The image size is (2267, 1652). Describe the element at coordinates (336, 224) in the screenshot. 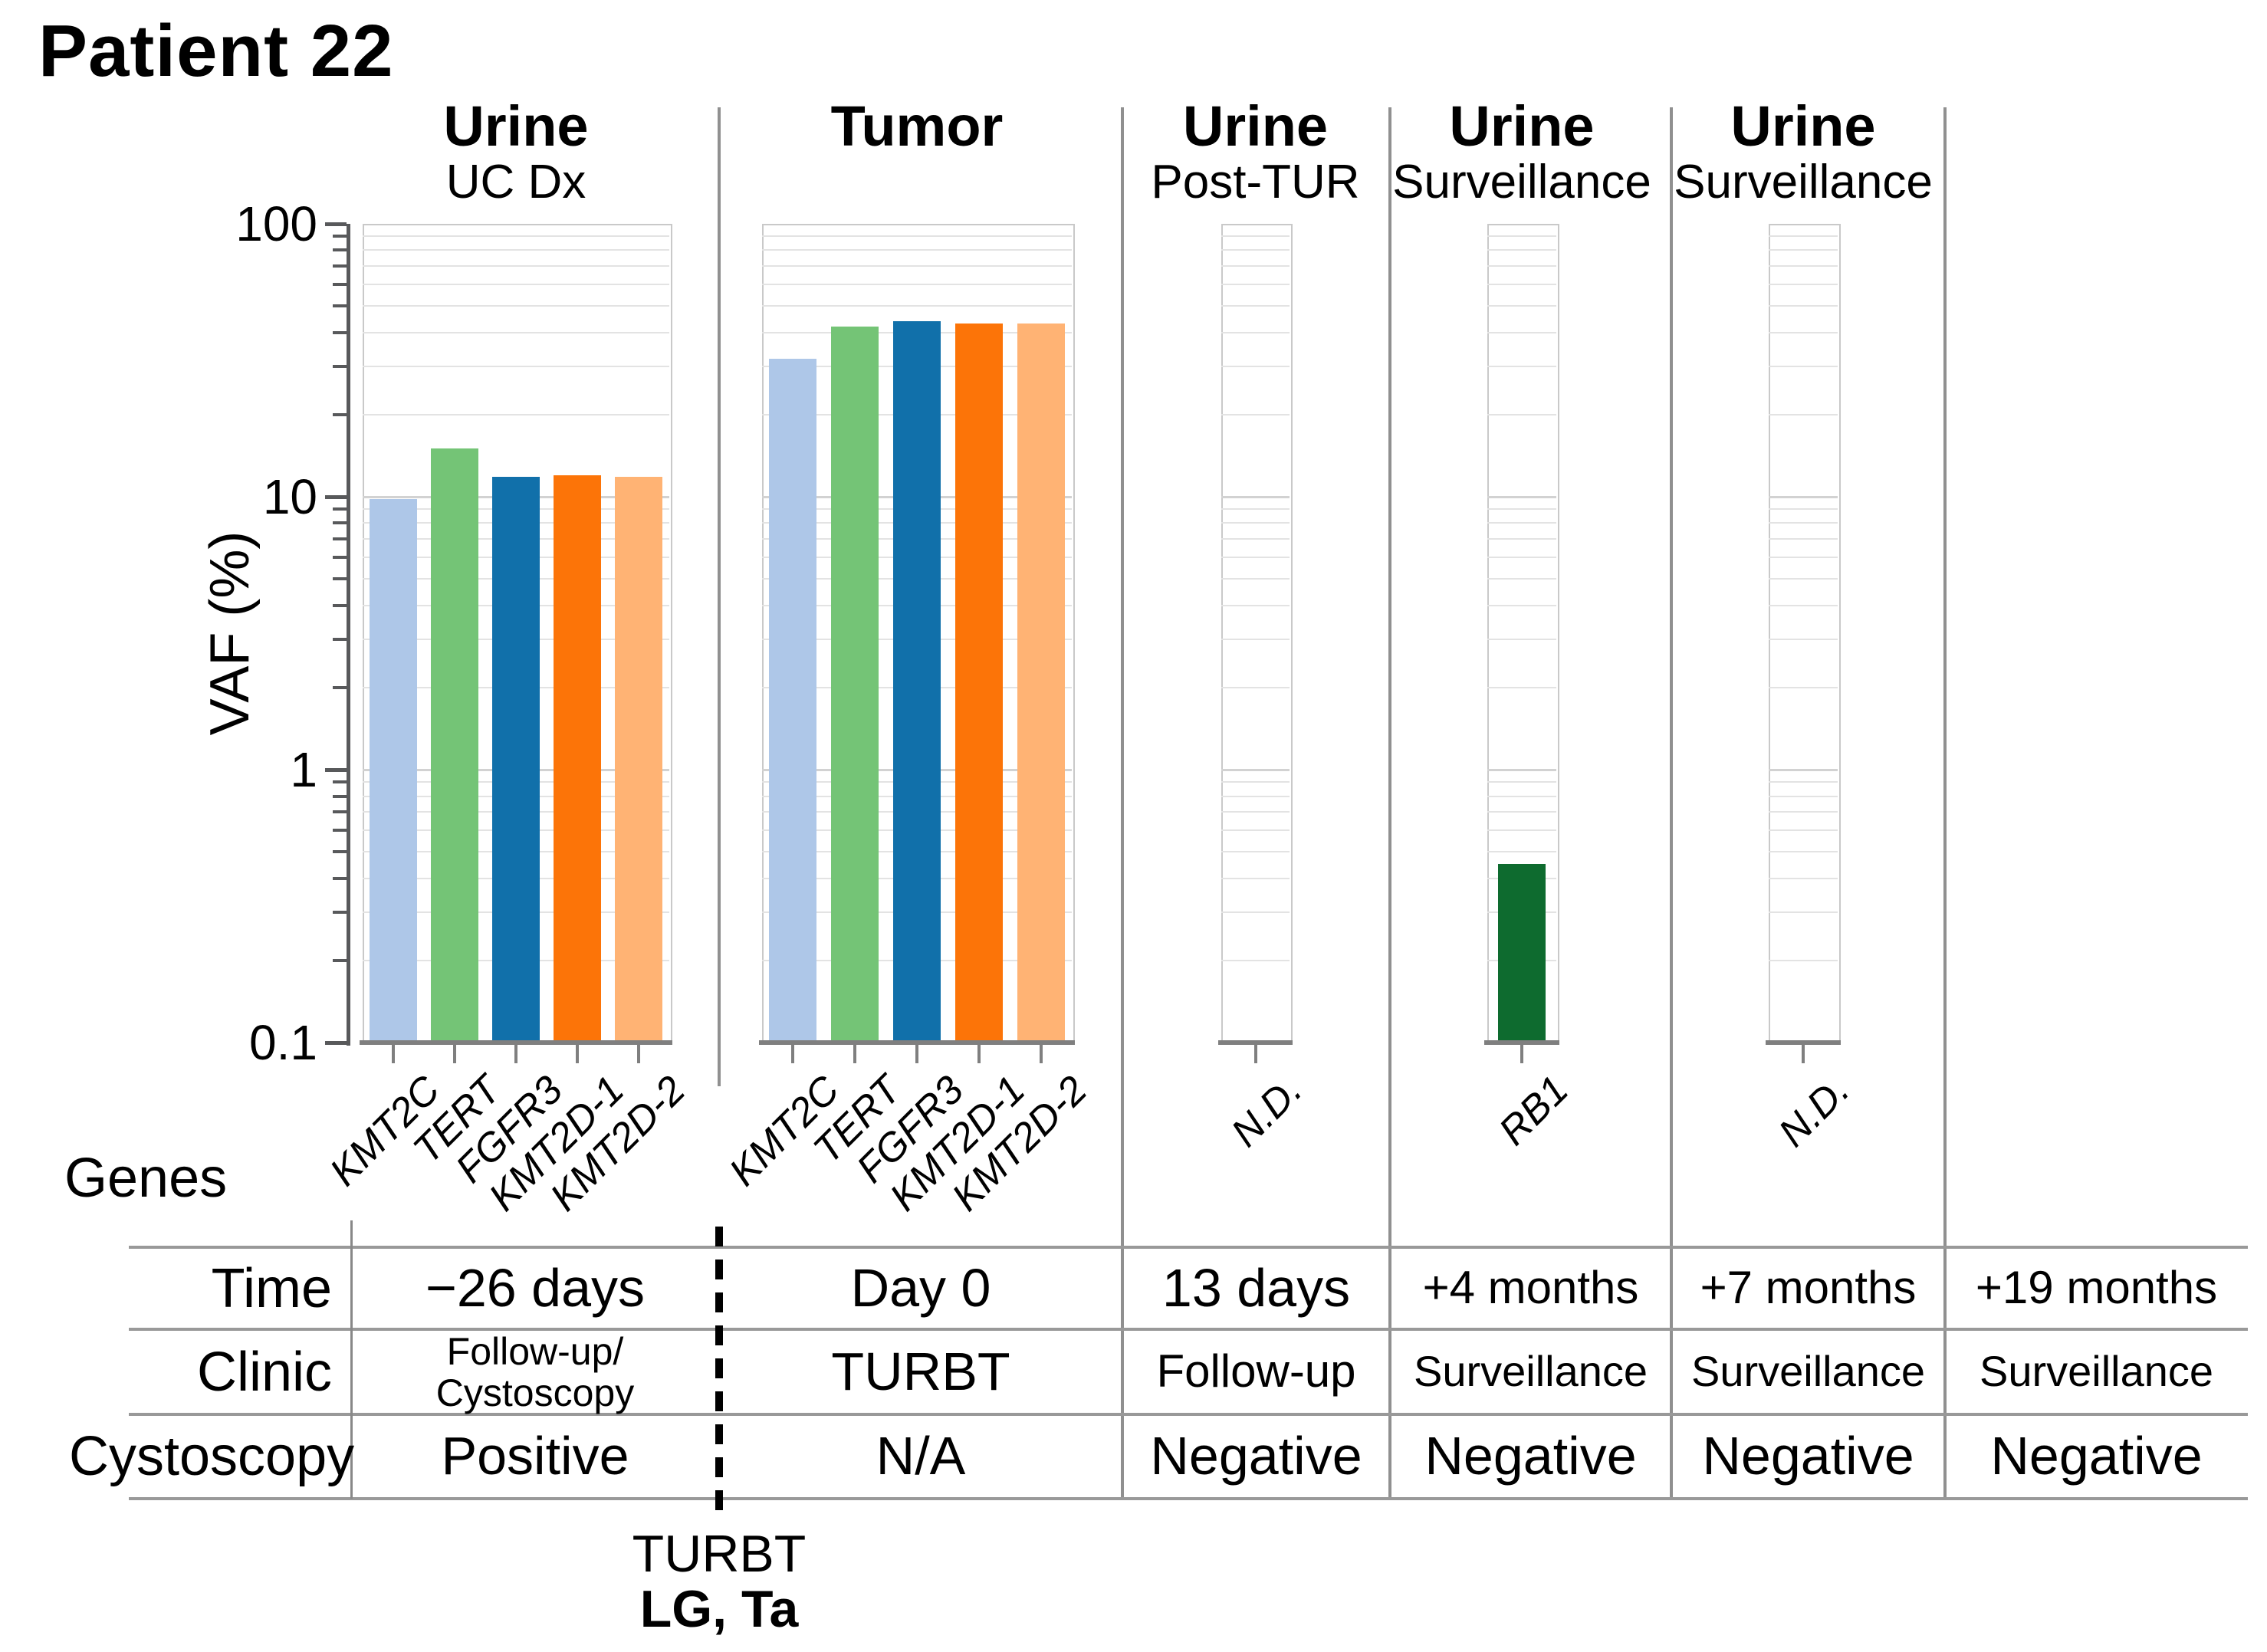

I see `y-major-tick` at that location.